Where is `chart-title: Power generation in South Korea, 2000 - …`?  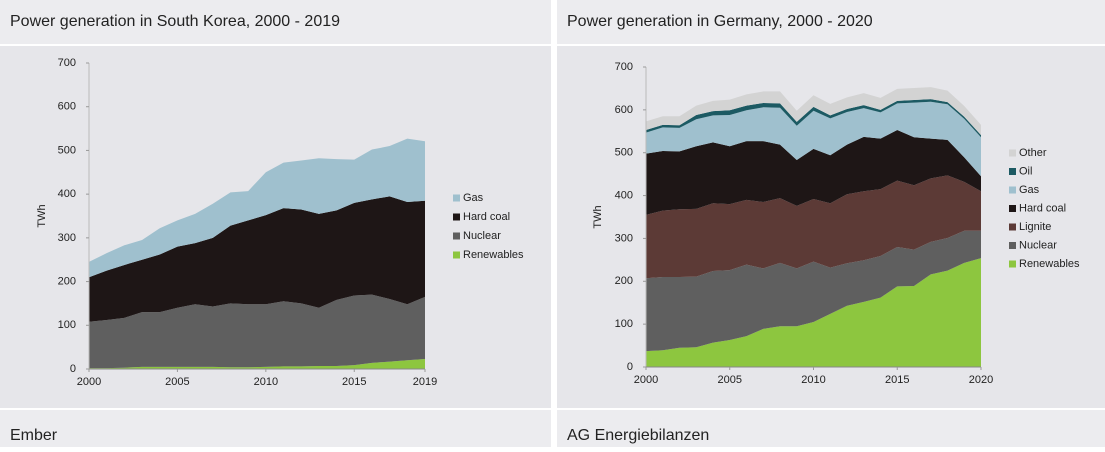
chart-title: Power generation in South Korea, 2000 - … is located at coordinates (175, 21).